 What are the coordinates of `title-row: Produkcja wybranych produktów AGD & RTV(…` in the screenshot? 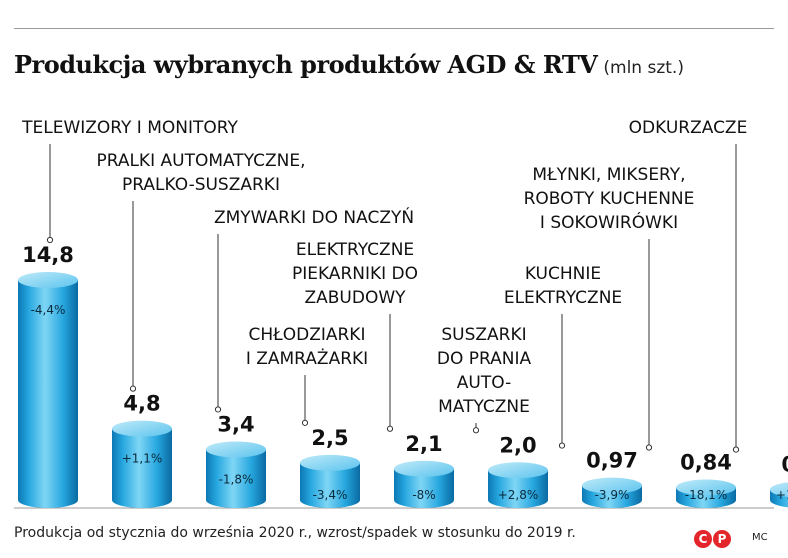 It's located at (349, 64).